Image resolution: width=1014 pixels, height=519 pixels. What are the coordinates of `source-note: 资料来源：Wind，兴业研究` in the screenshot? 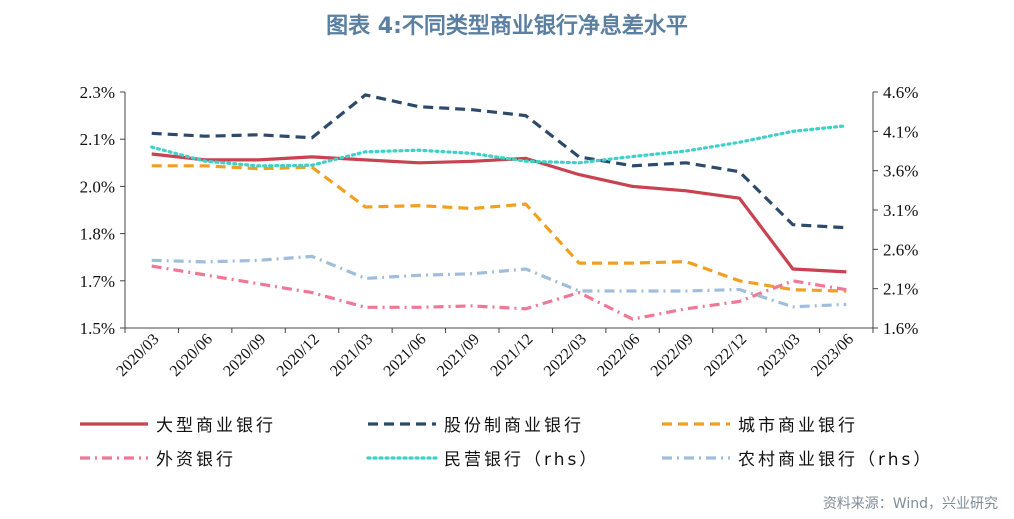 It's located at (910, 504).